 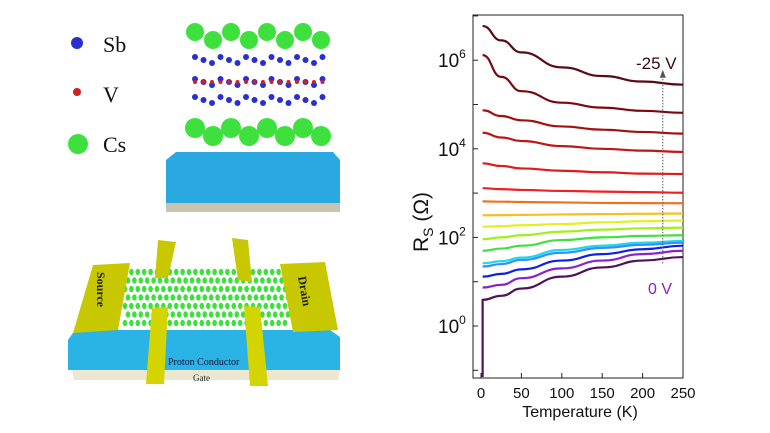 I want to click on sb-atom-icon, so click(x=77, y=43).